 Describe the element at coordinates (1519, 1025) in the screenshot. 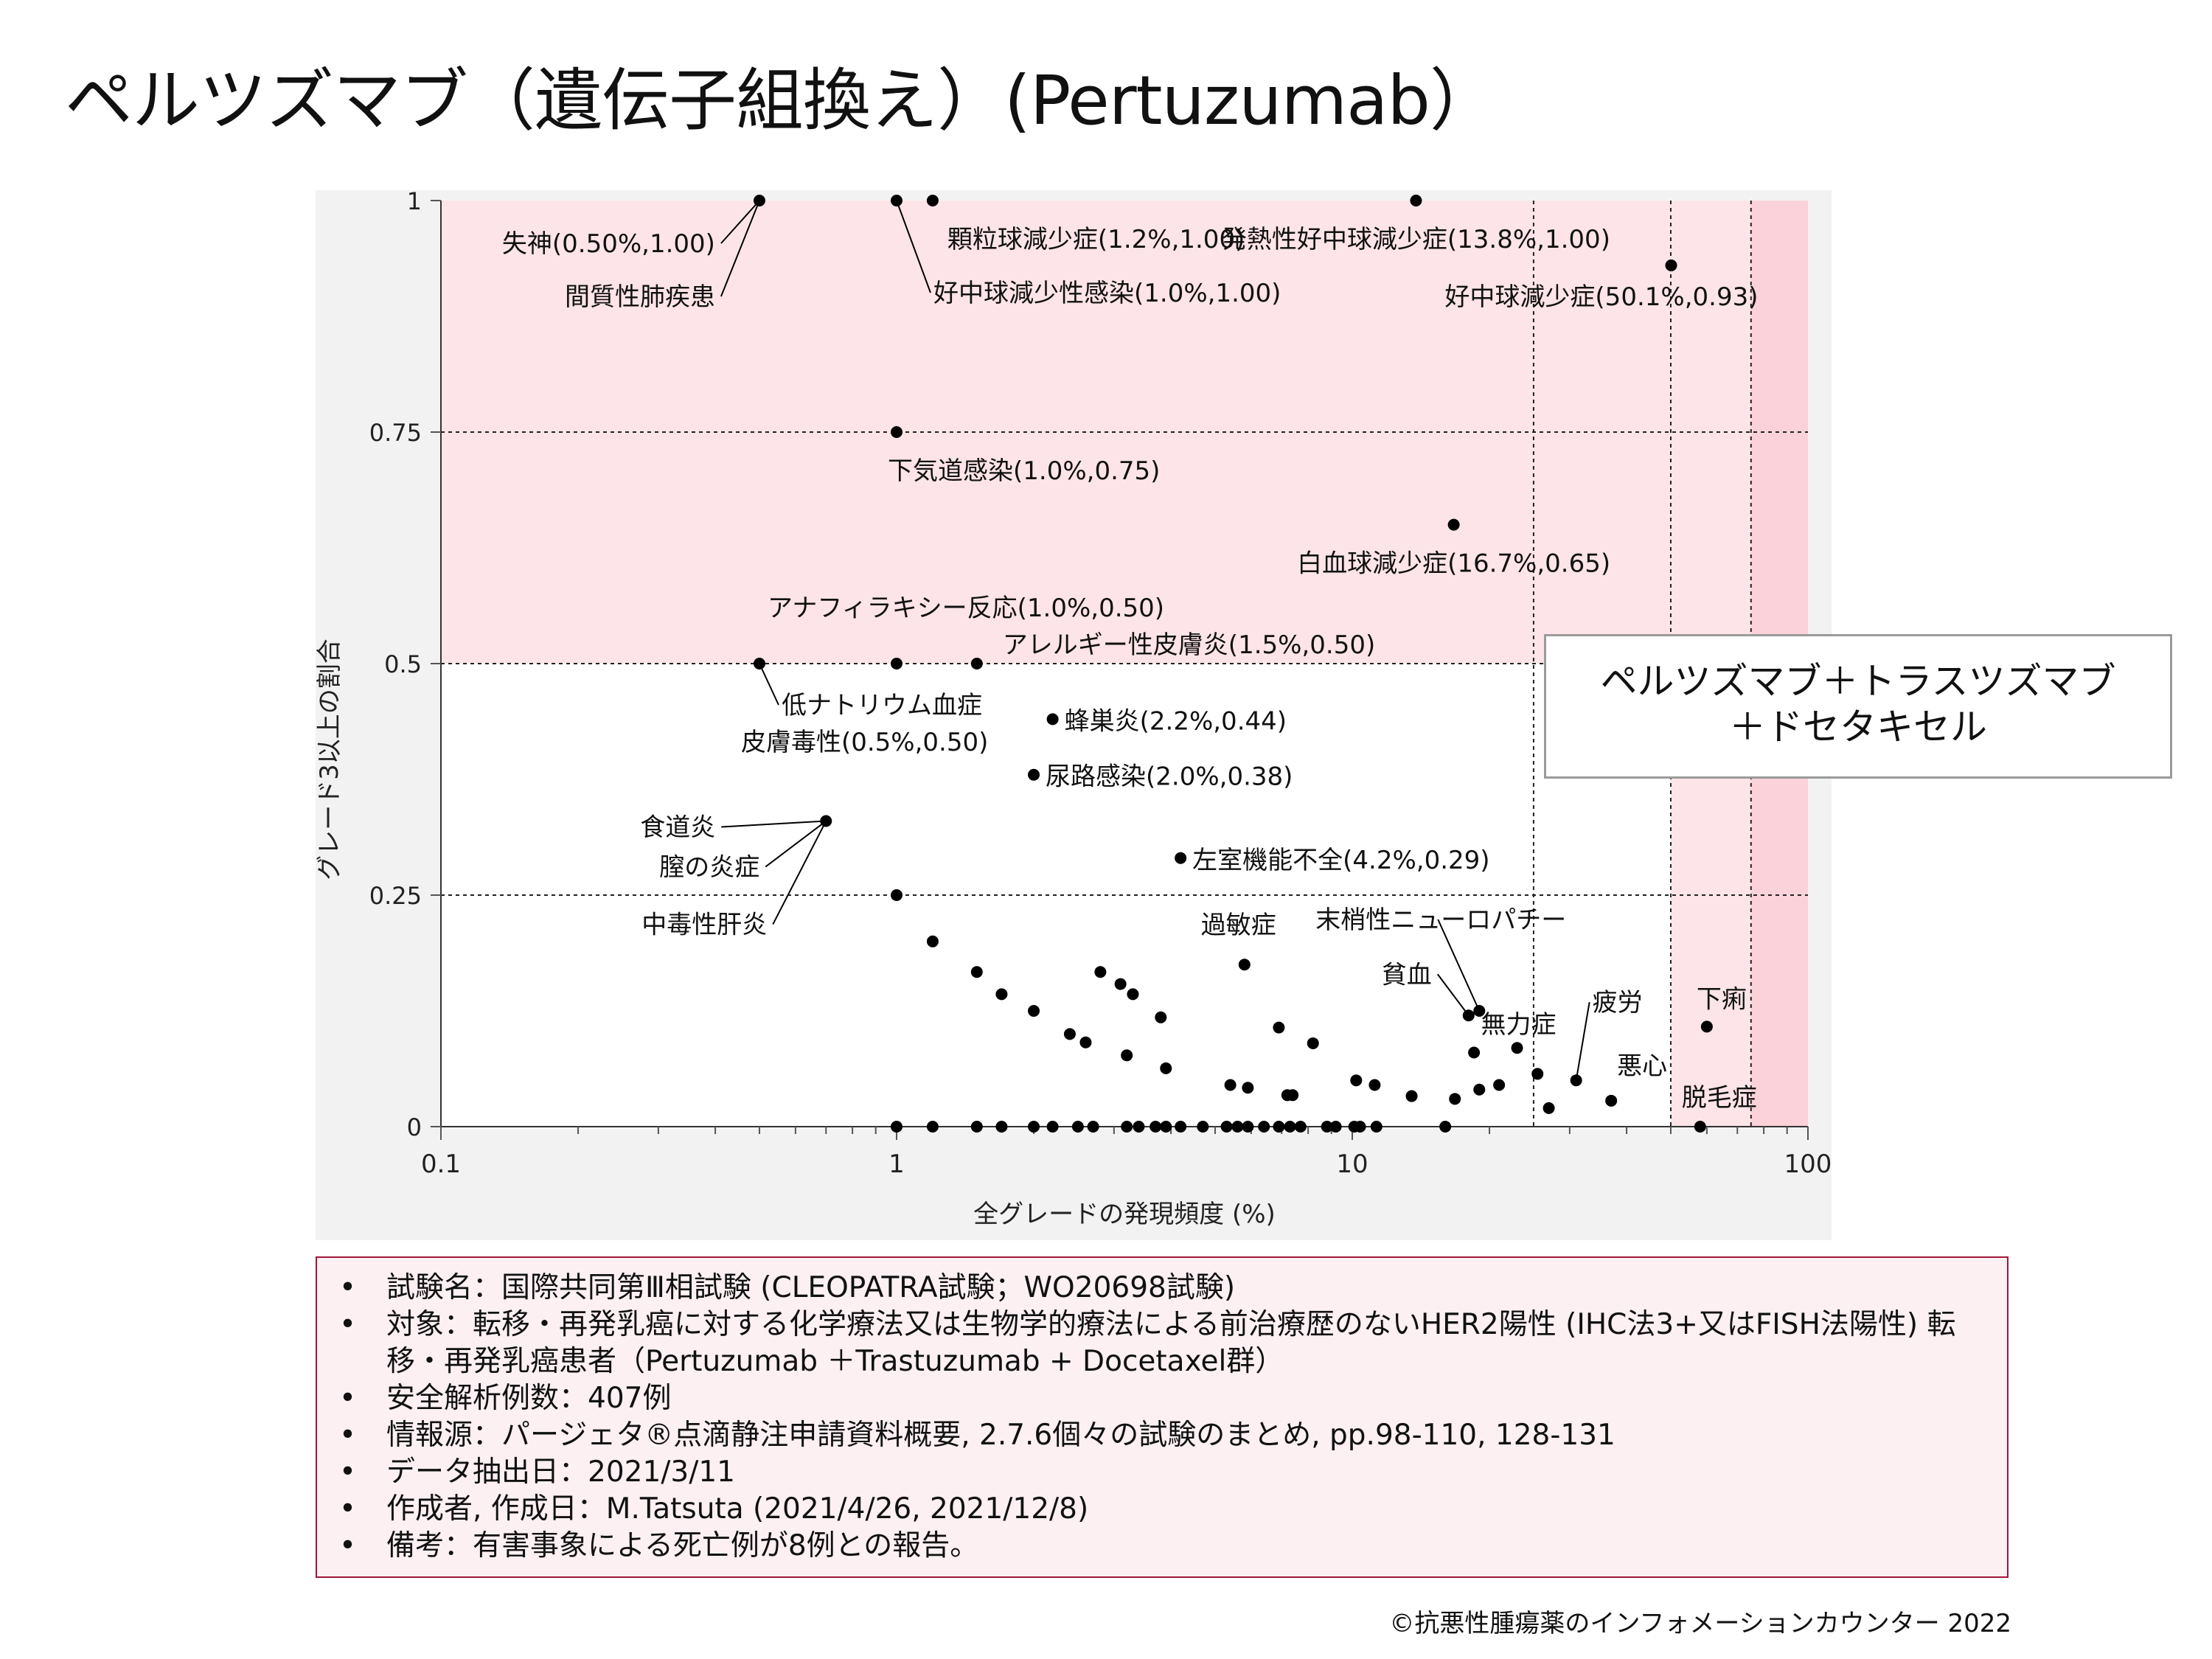

I see `point-label: 無力症` at that location.